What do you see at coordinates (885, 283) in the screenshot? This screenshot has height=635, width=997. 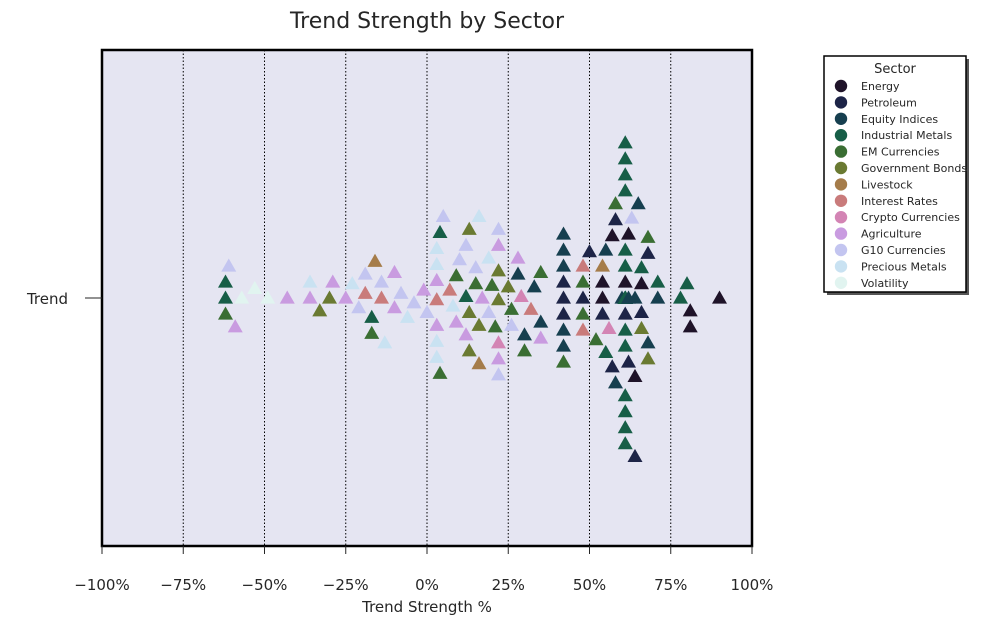 I see `legend-label: Volatility` at bounding box center [885, 283].